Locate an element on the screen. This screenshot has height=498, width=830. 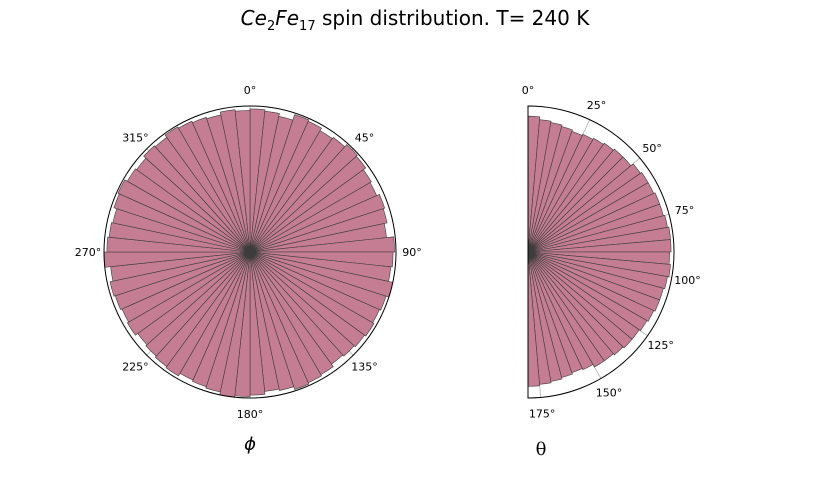
polar-frame is located at coordinates (601, 252).